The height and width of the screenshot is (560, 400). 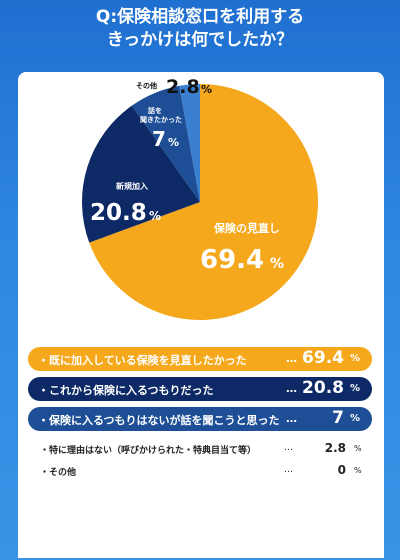 What do you see at coordinates (173, 142) in the screenshot?
I see `slice-pct-hanashi: %` at bounding box center [173, 142].